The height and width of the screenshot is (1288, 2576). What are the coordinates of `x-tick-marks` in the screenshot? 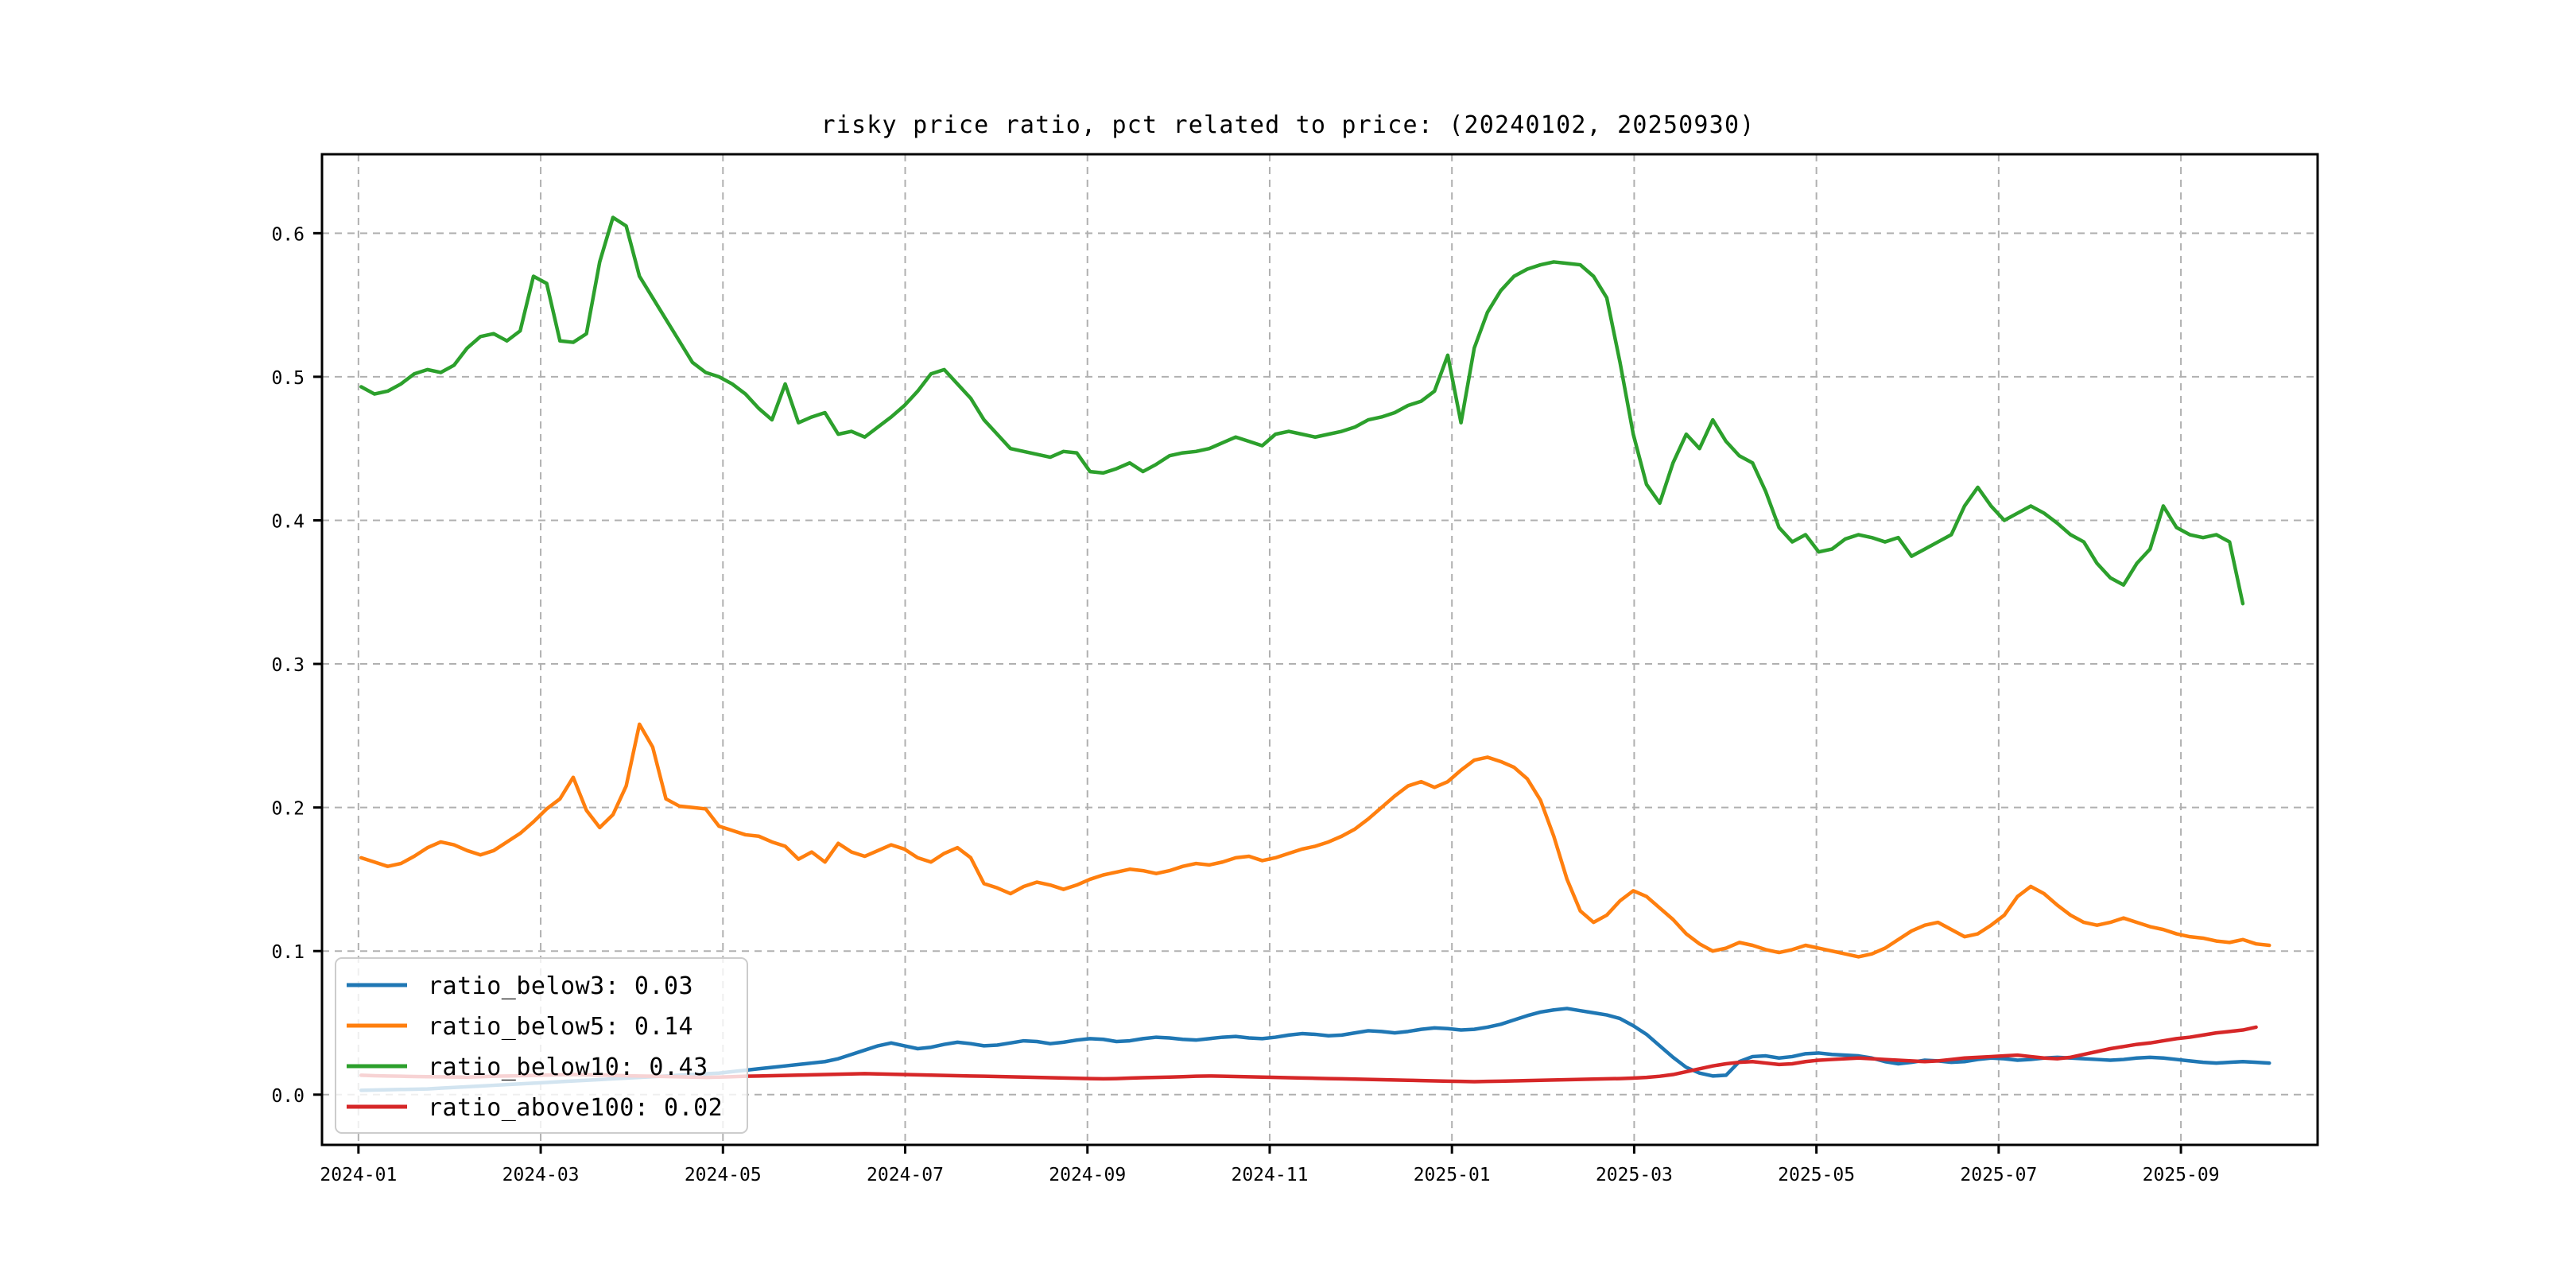 It's located at (1269, 1149).